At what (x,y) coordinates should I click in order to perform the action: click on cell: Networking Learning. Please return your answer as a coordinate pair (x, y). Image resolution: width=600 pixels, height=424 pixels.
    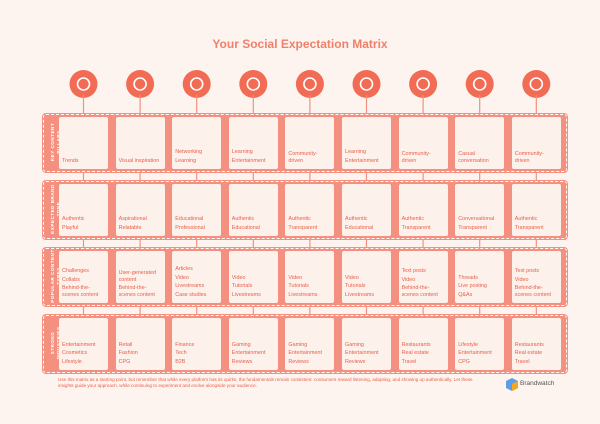
    Looking at the image, I should click on (197, 143).